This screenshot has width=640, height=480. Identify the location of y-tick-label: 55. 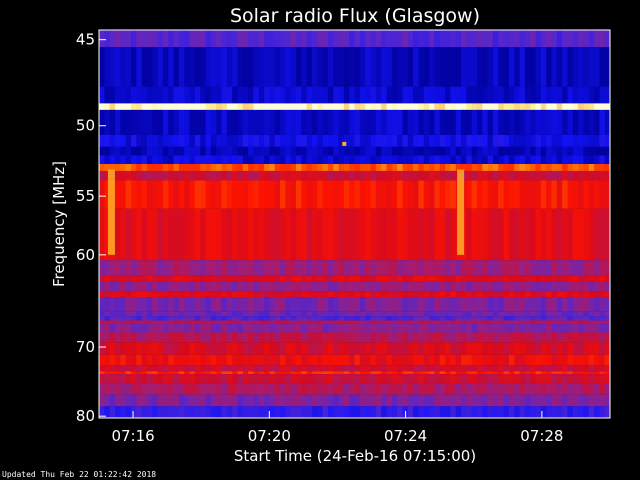
(85, 196).